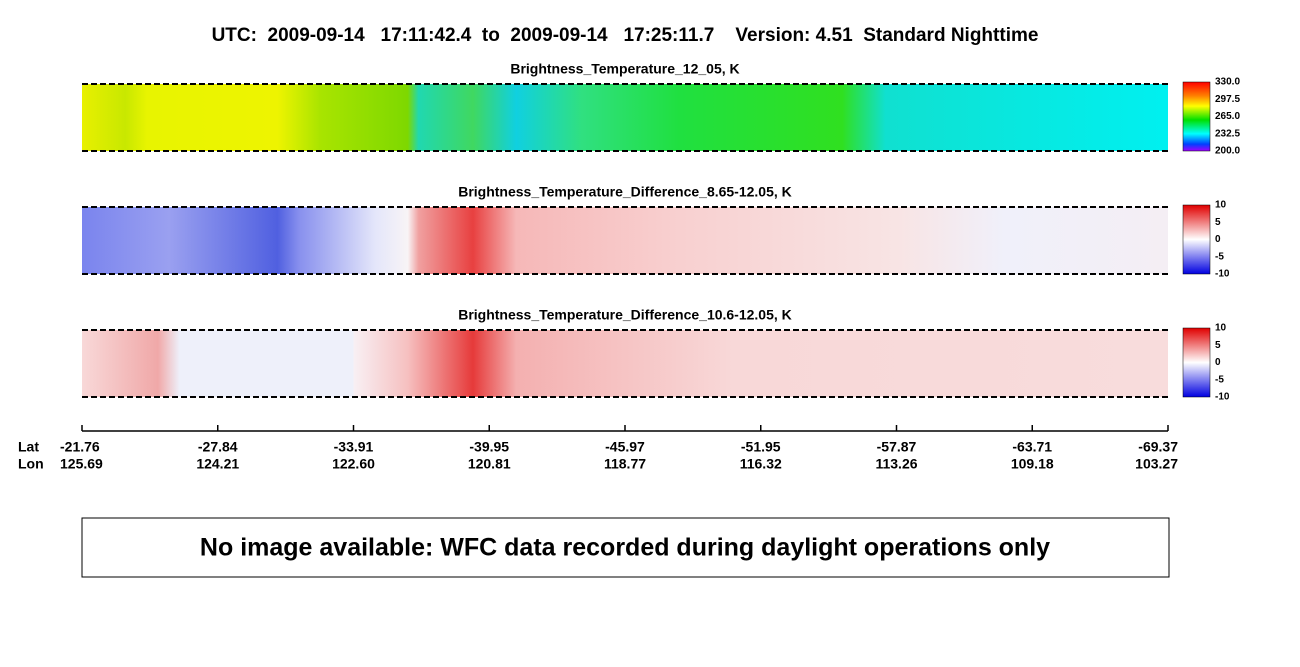 The image size is (1300, 667). What do you see at coordinates (1156, 464) in the screenshot?
I see `lon-value: 103.27` at bounding box center [1156, 464].